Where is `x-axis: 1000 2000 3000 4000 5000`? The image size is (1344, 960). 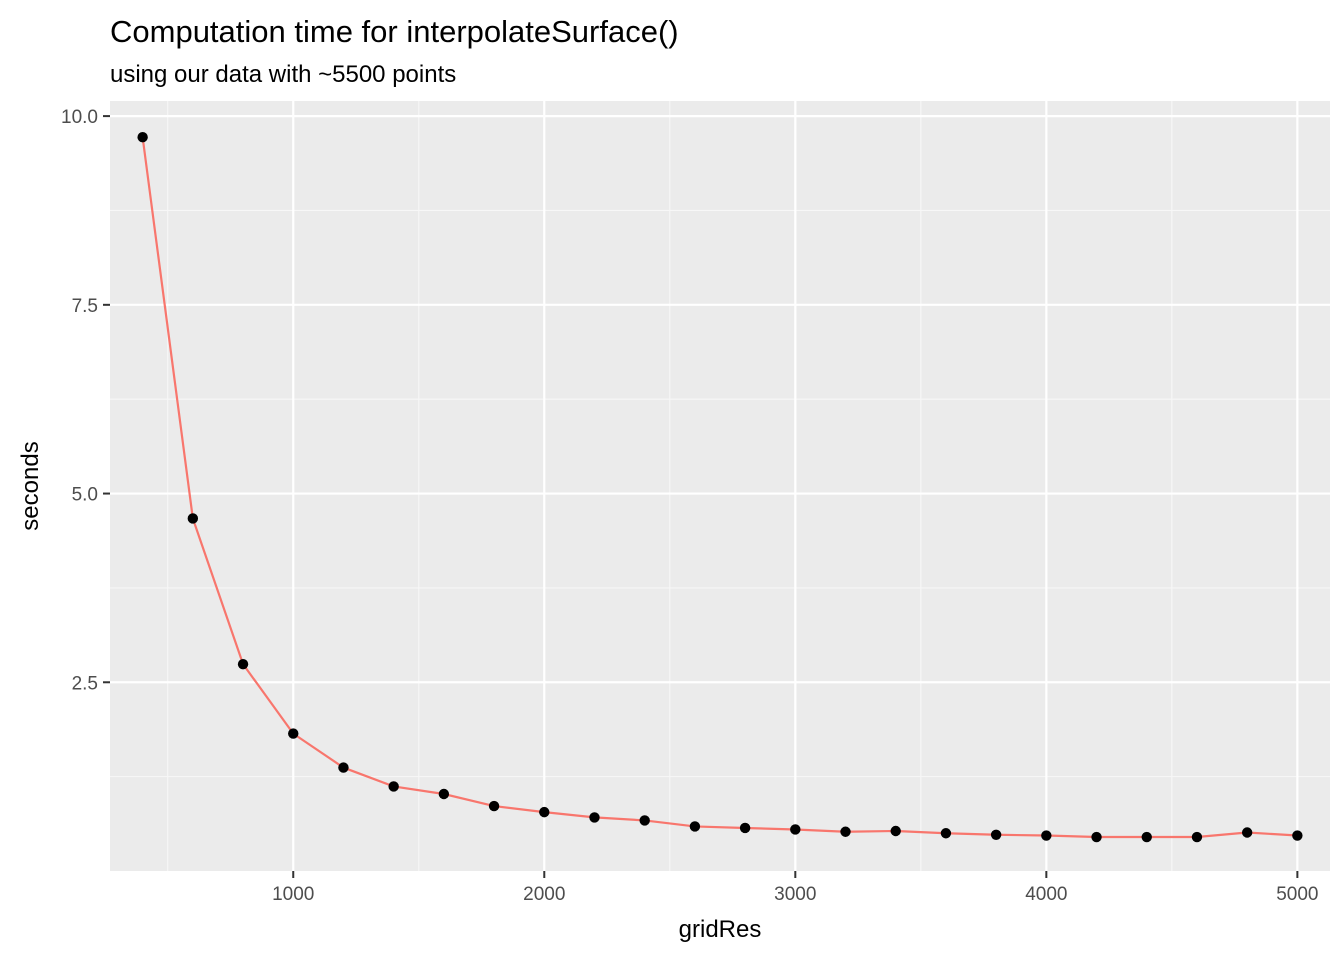
x-axis: 1000 2000 3000 4000 5000 is located at coordinates (795, 888).